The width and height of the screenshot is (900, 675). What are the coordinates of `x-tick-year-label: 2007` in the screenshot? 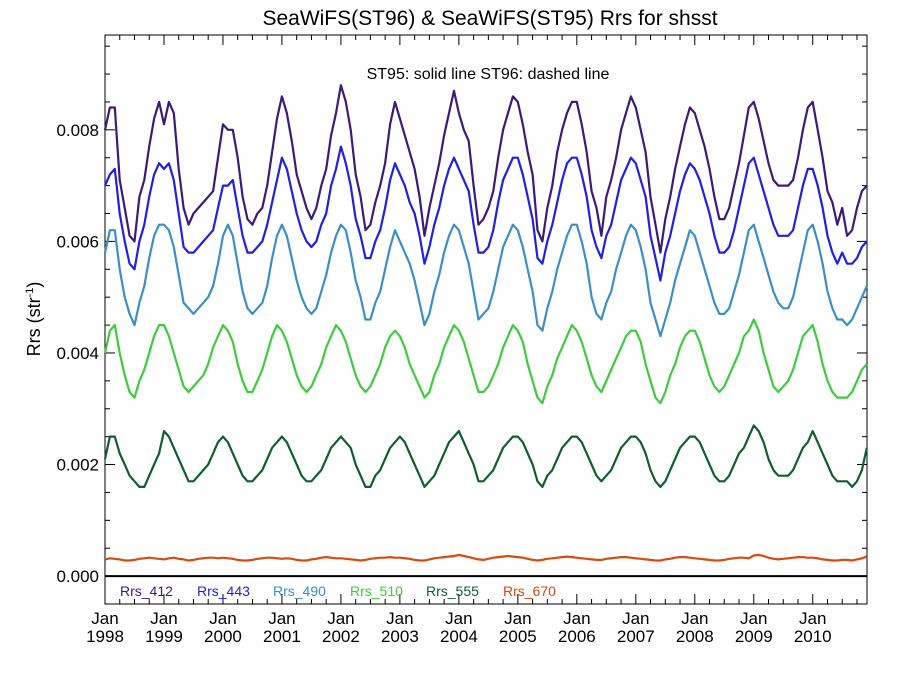 It's located at (636, 636).